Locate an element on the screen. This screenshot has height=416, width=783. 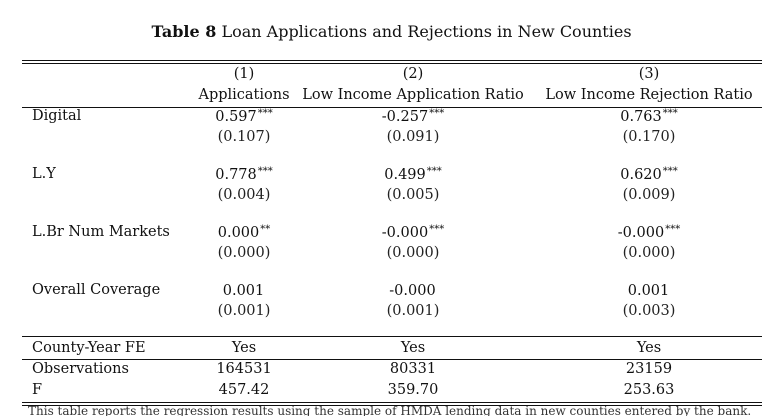
se-cell: (0.009) is located at coordinates (649, 195).